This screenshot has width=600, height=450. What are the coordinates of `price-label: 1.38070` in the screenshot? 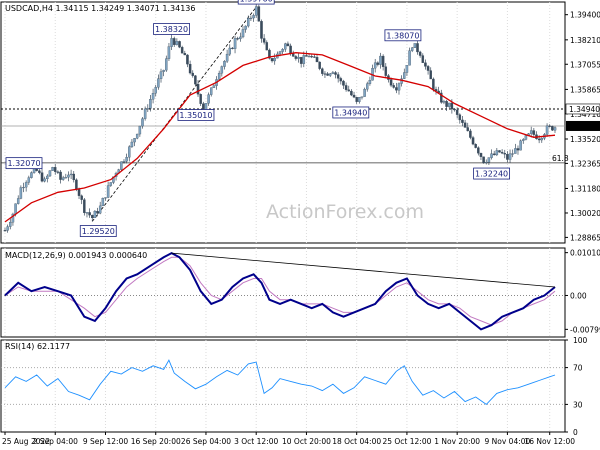 It's located at (402, 35).